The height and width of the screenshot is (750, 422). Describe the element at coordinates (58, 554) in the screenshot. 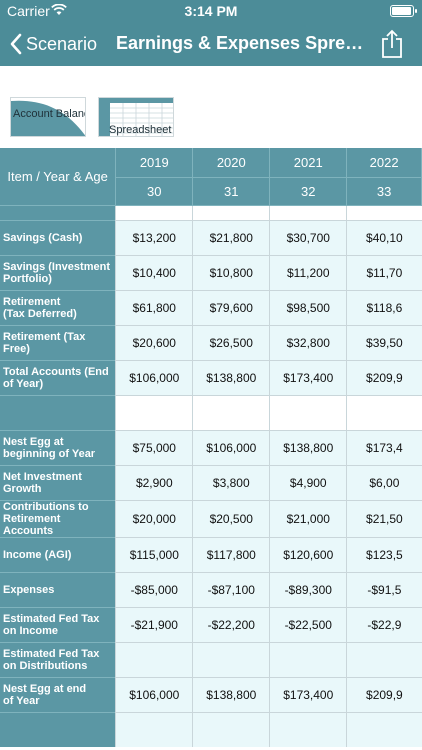

I see `row-label: Income (AGI)` at that location.